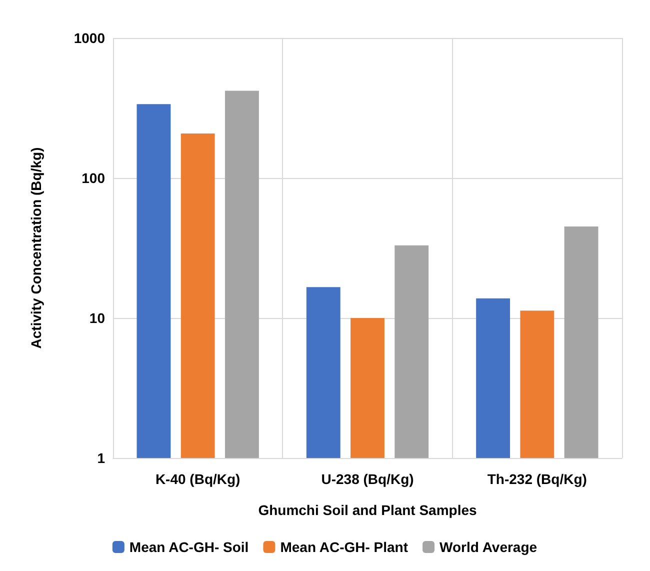 Image resolution: width=650 pixels, height=571 pixels. I want to click on legend-label: Mean AC-GH- Plant, so click(344, 547).